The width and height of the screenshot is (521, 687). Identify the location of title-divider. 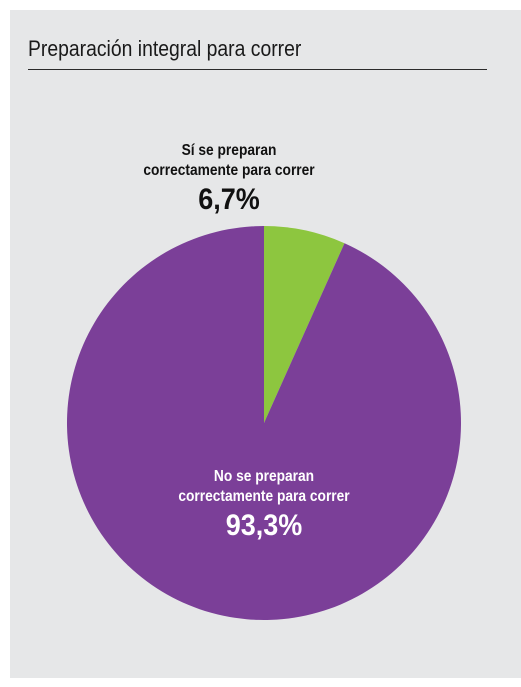
(257, 69).